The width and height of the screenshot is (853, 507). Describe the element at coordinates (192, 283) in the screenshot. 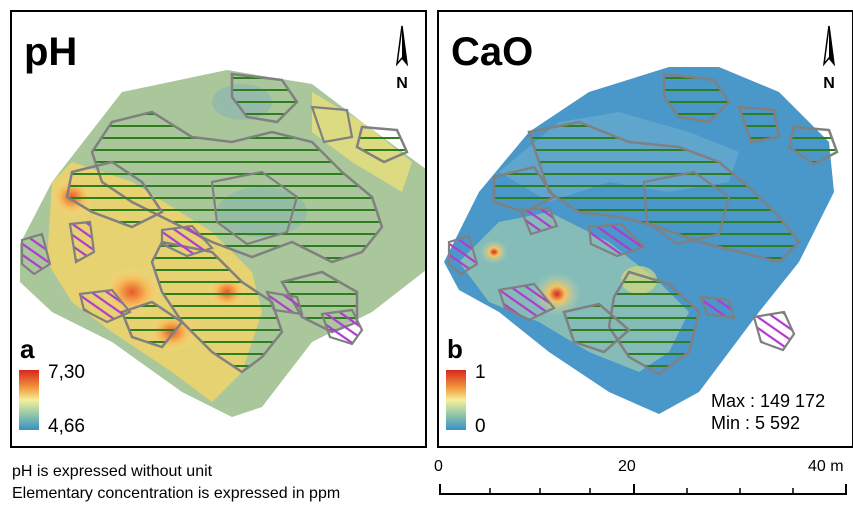

I see `ph-structures-purple` at that location.